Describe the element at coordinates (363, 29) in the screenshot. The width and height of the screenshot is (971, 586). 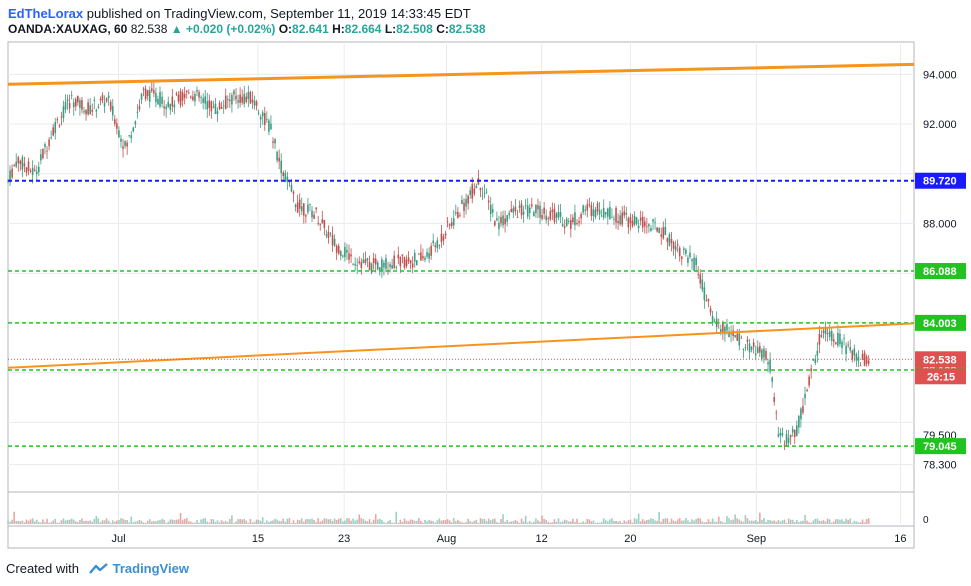
I see `high-value: 82.664` at that location.